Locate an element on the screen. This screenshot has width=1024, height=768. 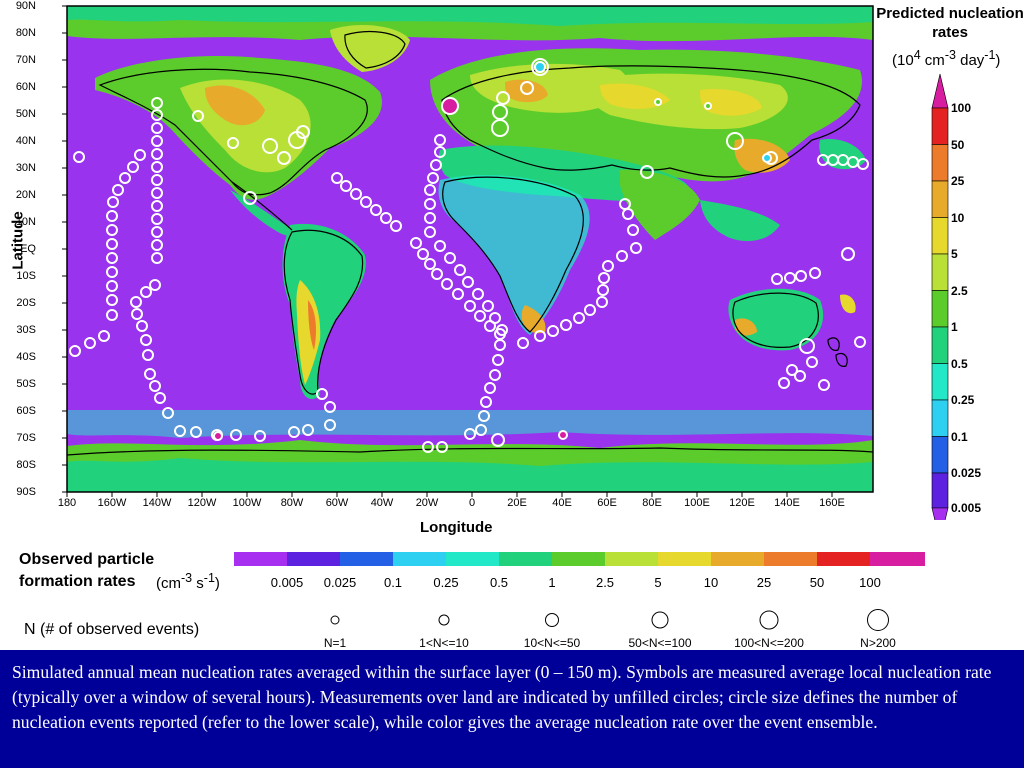
lon-tick: 160W is located at coordinates (112, 503).